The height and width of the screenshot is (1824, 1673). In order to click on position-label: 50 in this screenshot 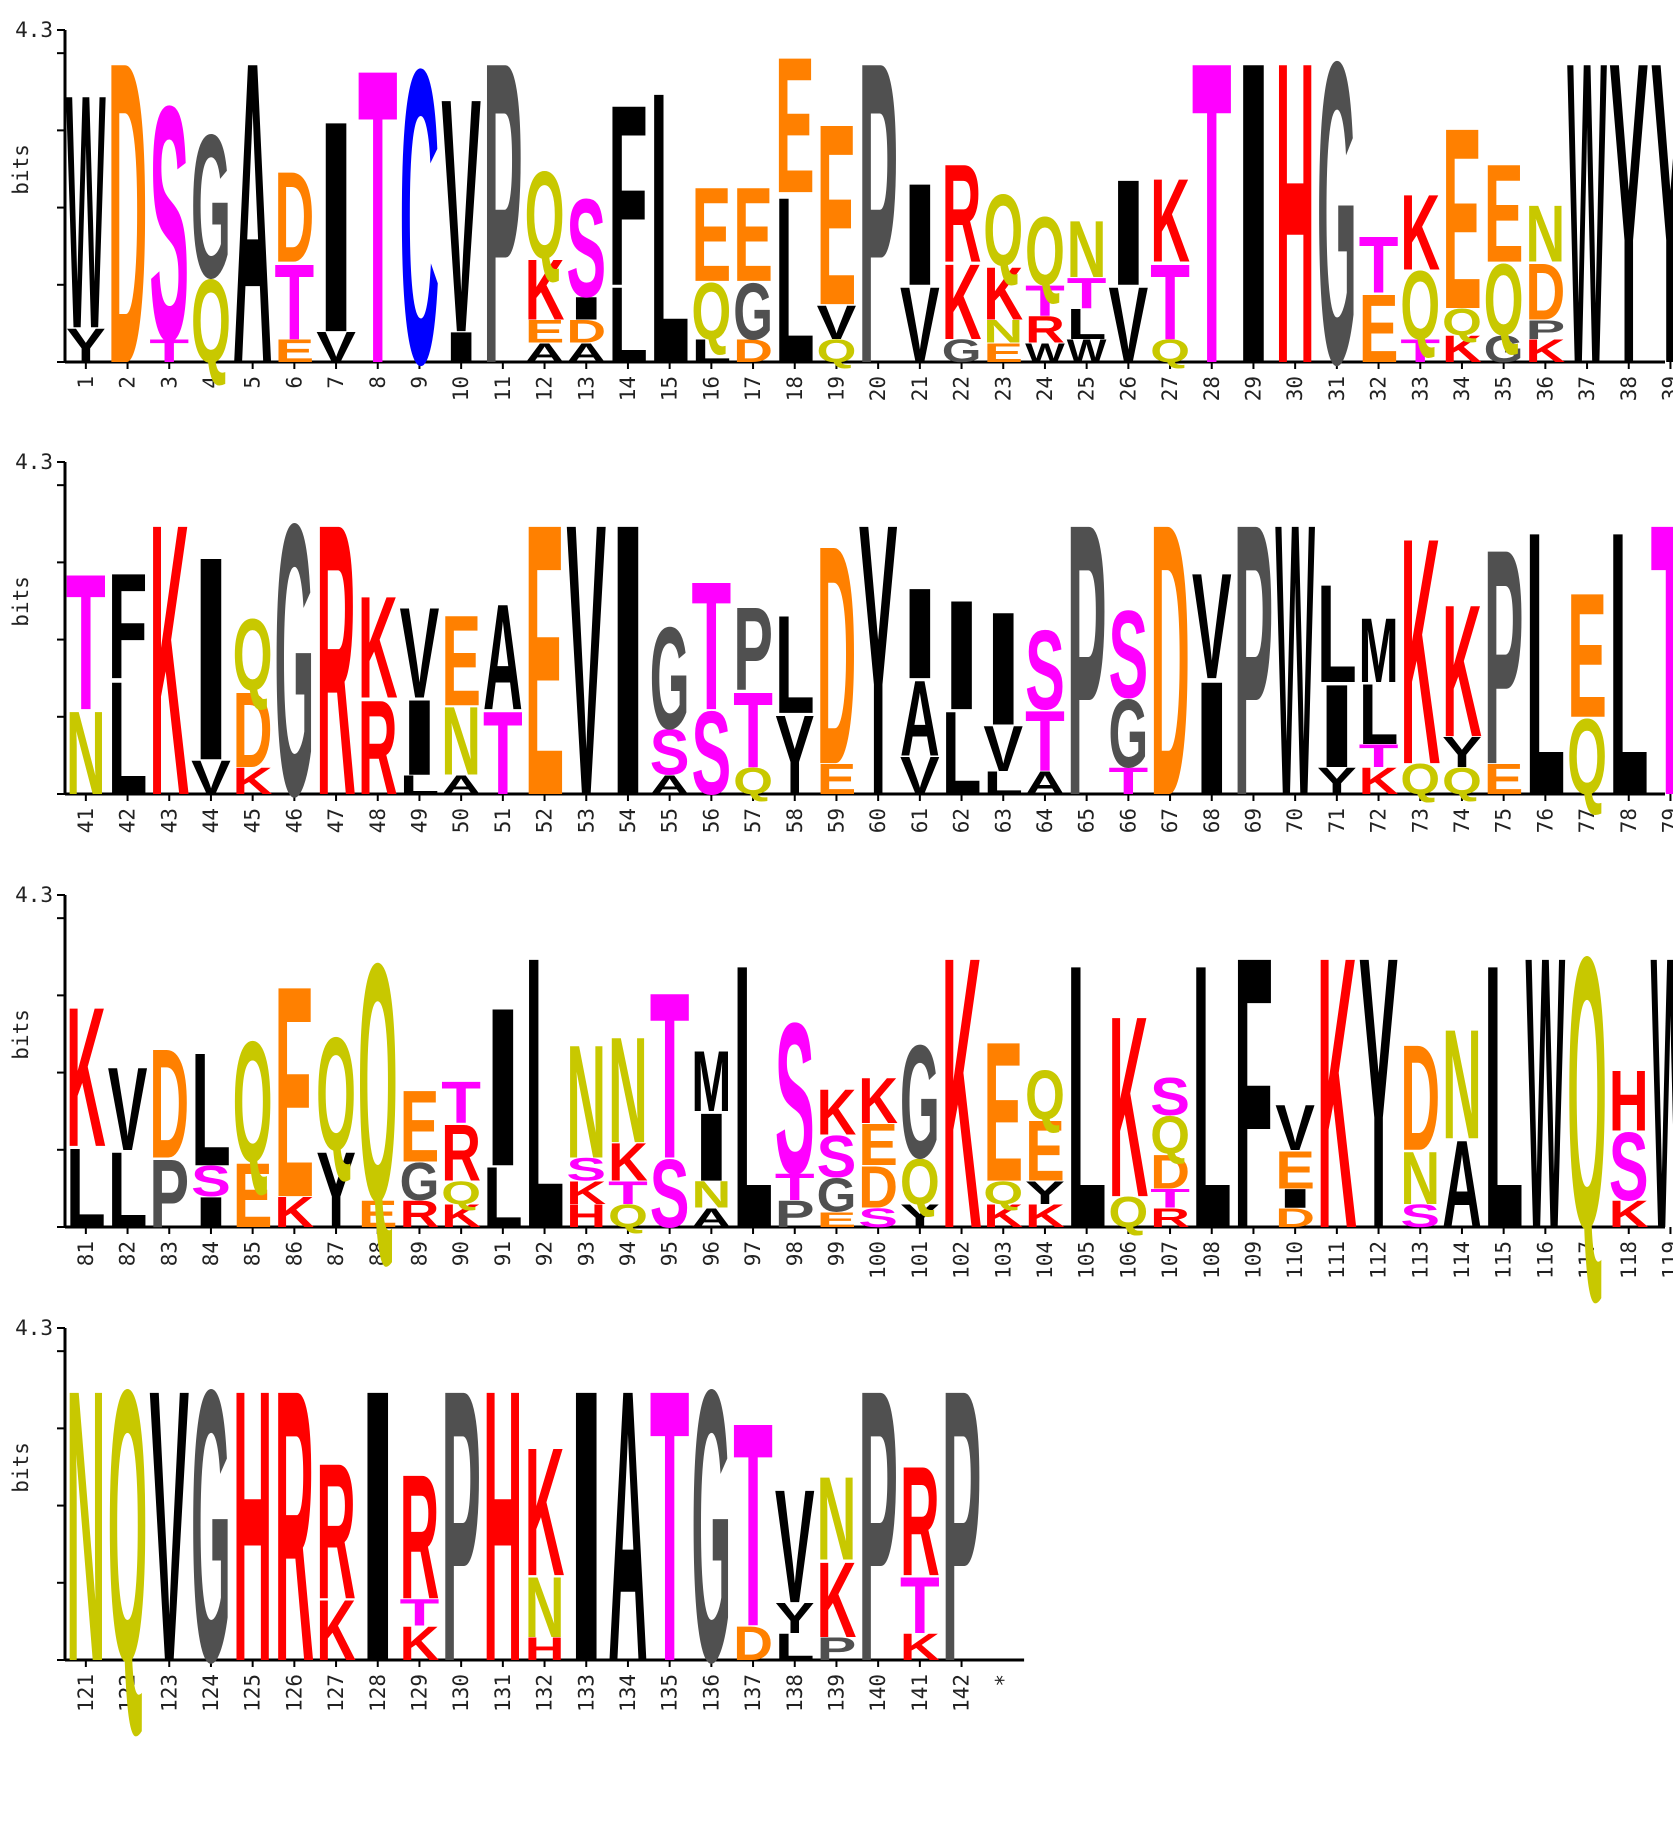, I will do `click(461, 820)`.